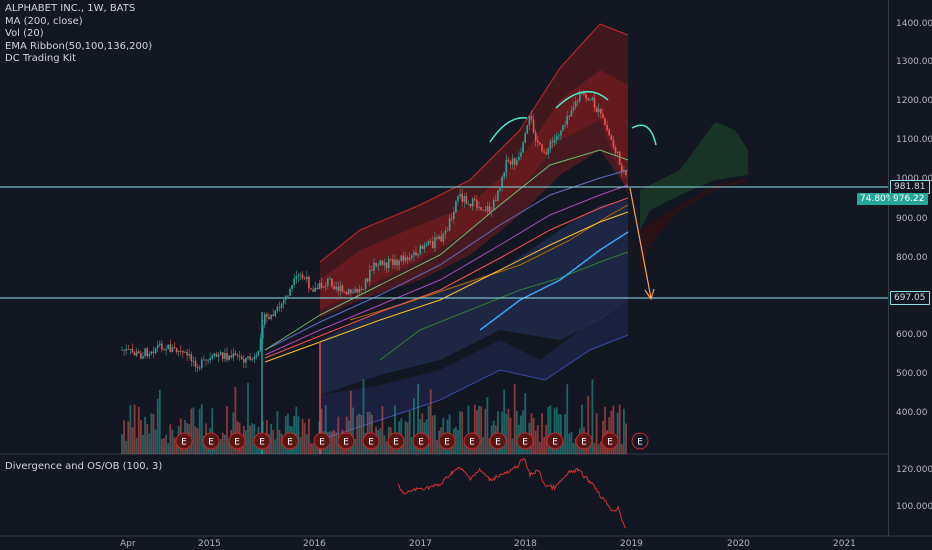 This screenshot has width=932, height=550. What do you see at coordinates (40, 59) in the screenshot?
I see `indicator-dc-trading-kit: DC Trading Kit` at bounding box center [40, 59].